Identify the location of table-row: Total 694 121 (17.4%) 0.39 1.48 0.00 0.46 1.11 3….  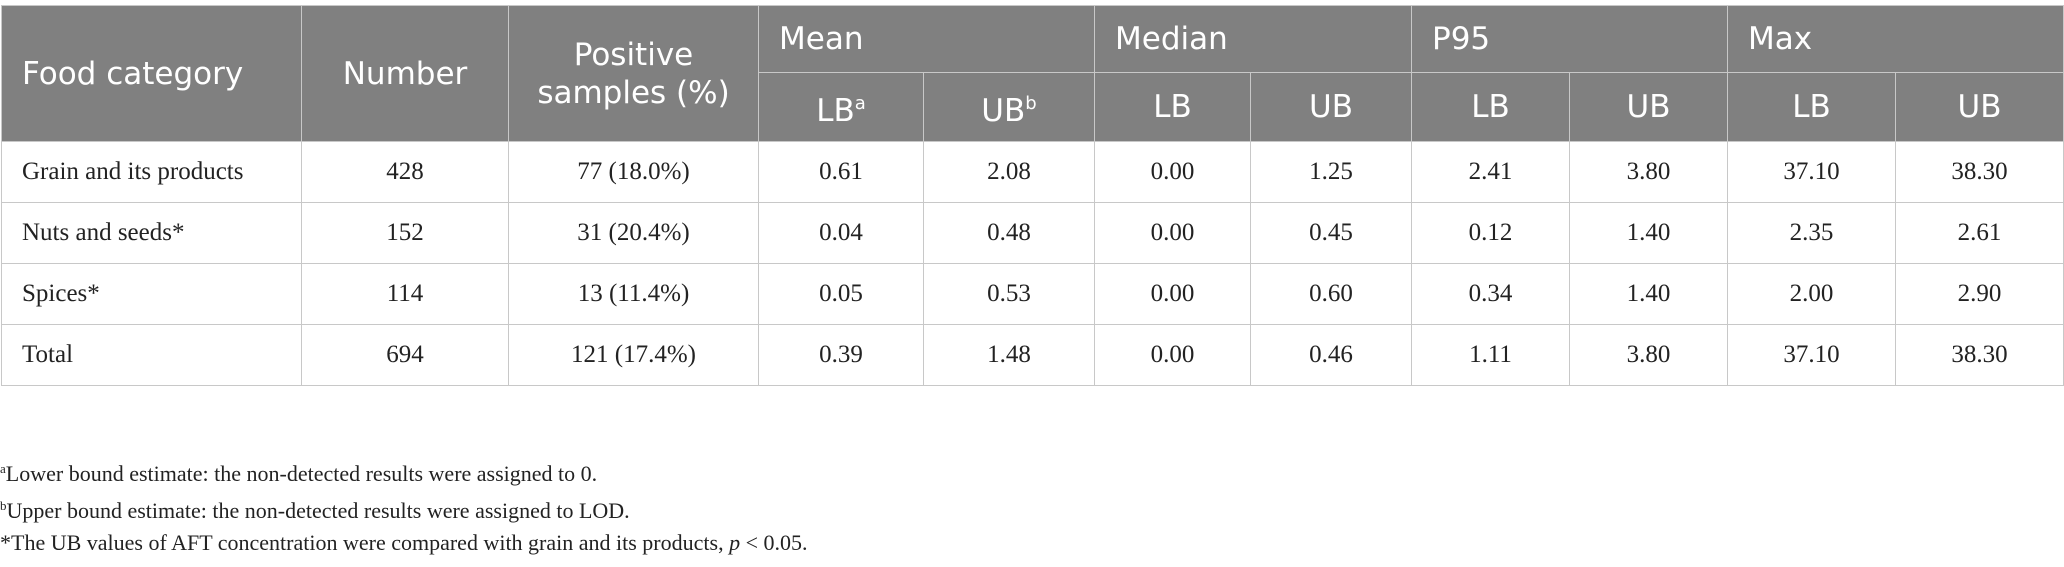
(1032, 355).